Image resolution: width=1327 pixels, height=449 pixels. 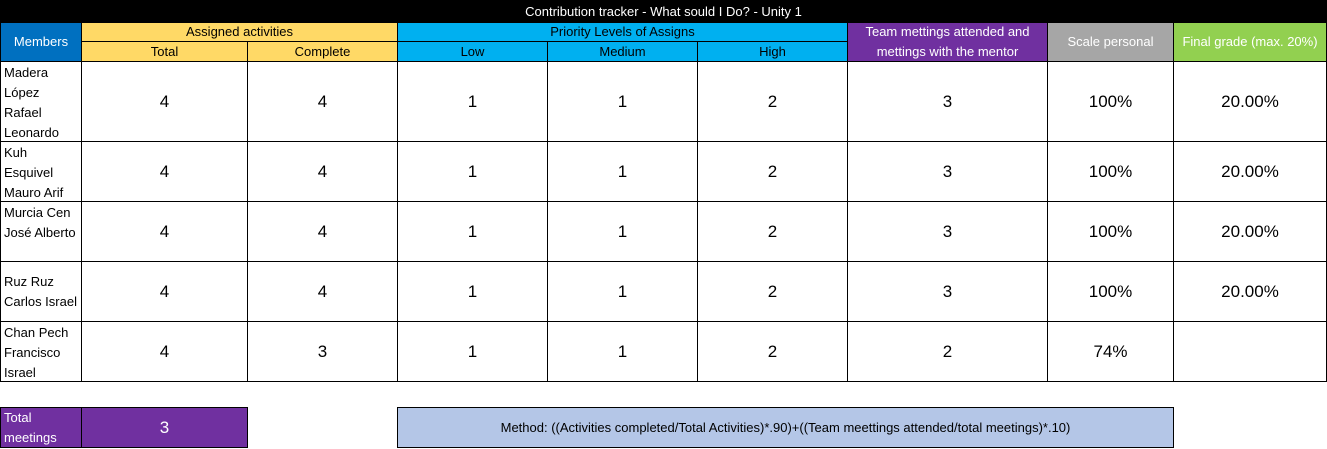 I want to click on total-header: Total, so click(x=164, y=51).